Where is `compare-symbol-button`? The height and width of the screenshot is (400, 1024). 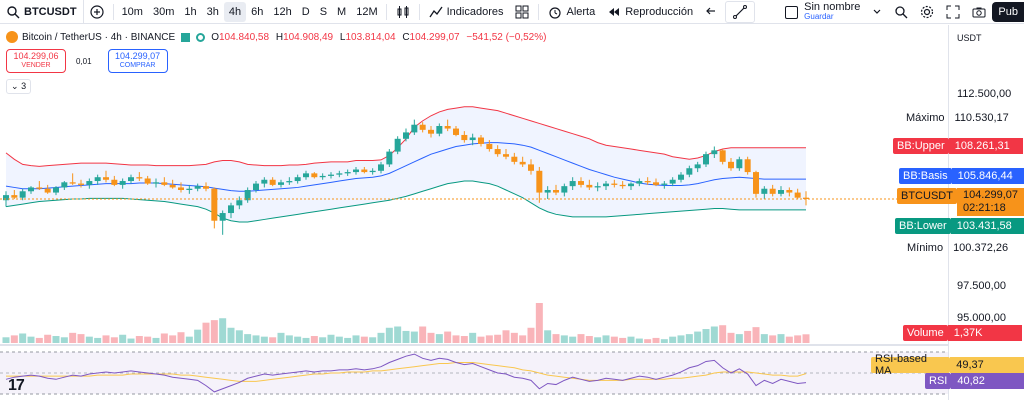 compare-symbol-button is located at coordinates (97, 12).